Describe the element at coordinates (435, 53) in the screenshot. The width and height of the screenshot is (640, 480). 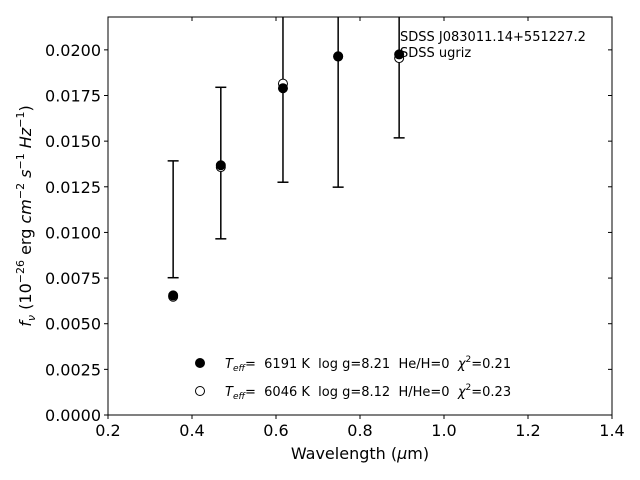
I see `photometry-annotation: SDSS ugriz` at that location.